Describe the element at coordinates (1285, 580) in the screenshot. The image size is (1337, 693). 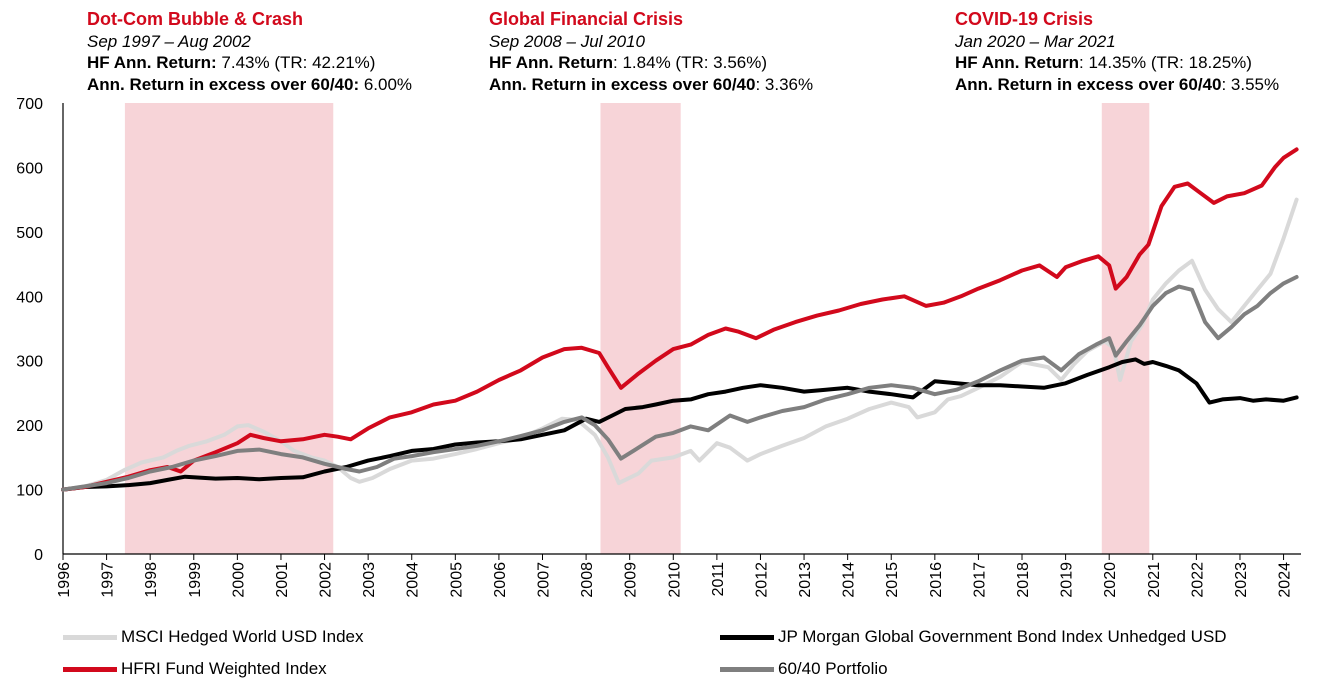
I see `x-tick-label: 2024` at that location.